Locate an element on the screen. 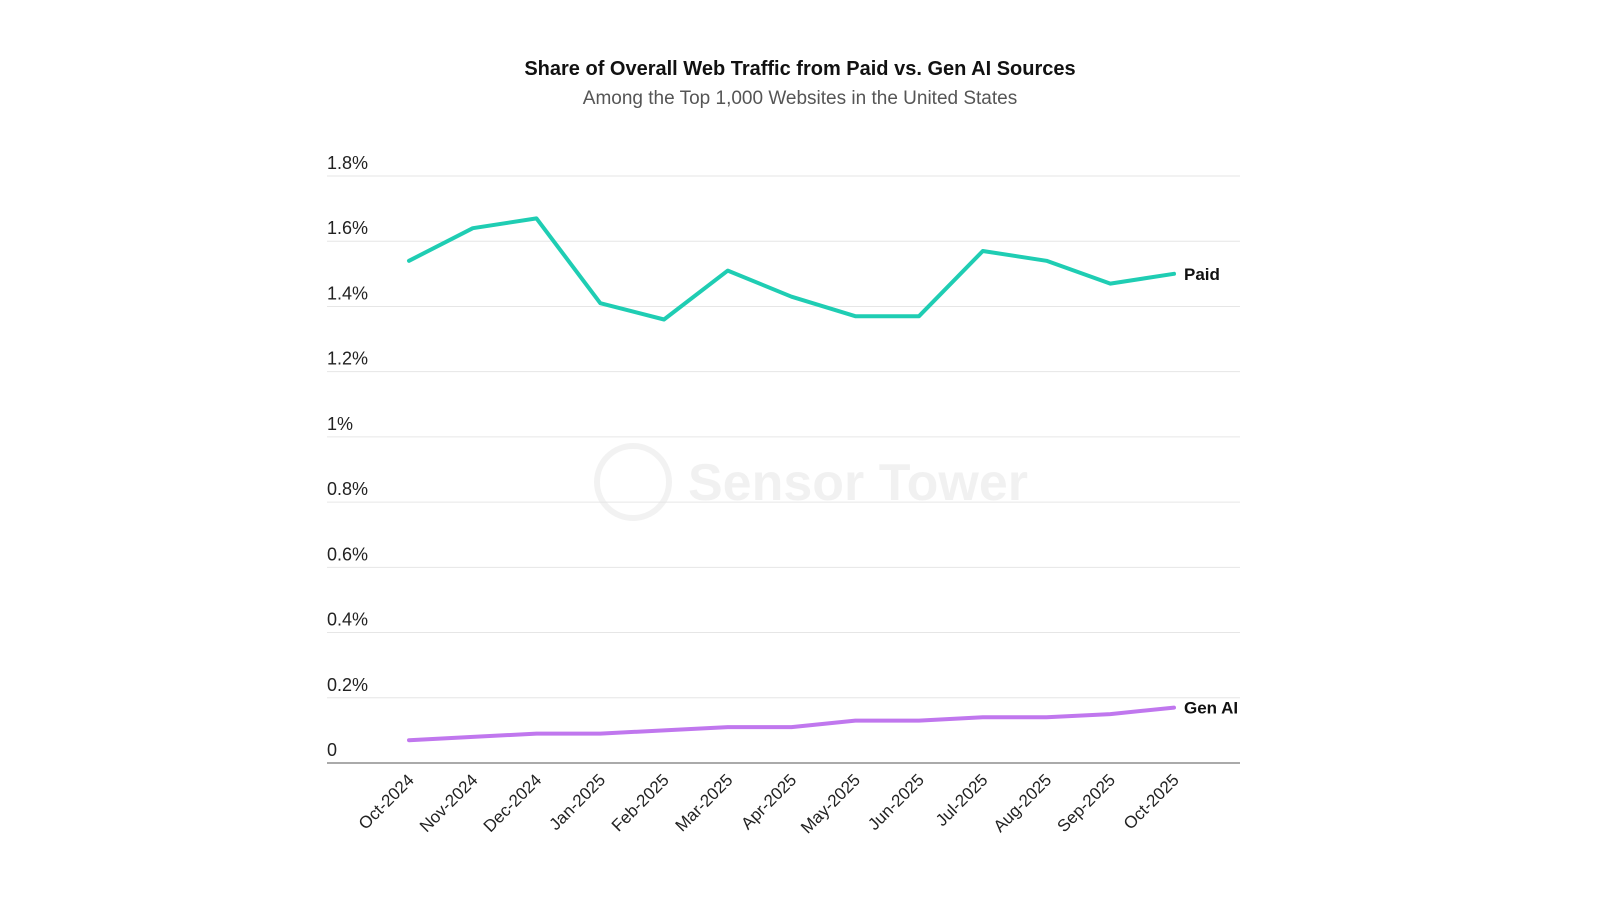 Image resolution: width=1600 pixels, height=900 pixels. x-tick-label: Apr-2025 is located at coordinates (768, 801).